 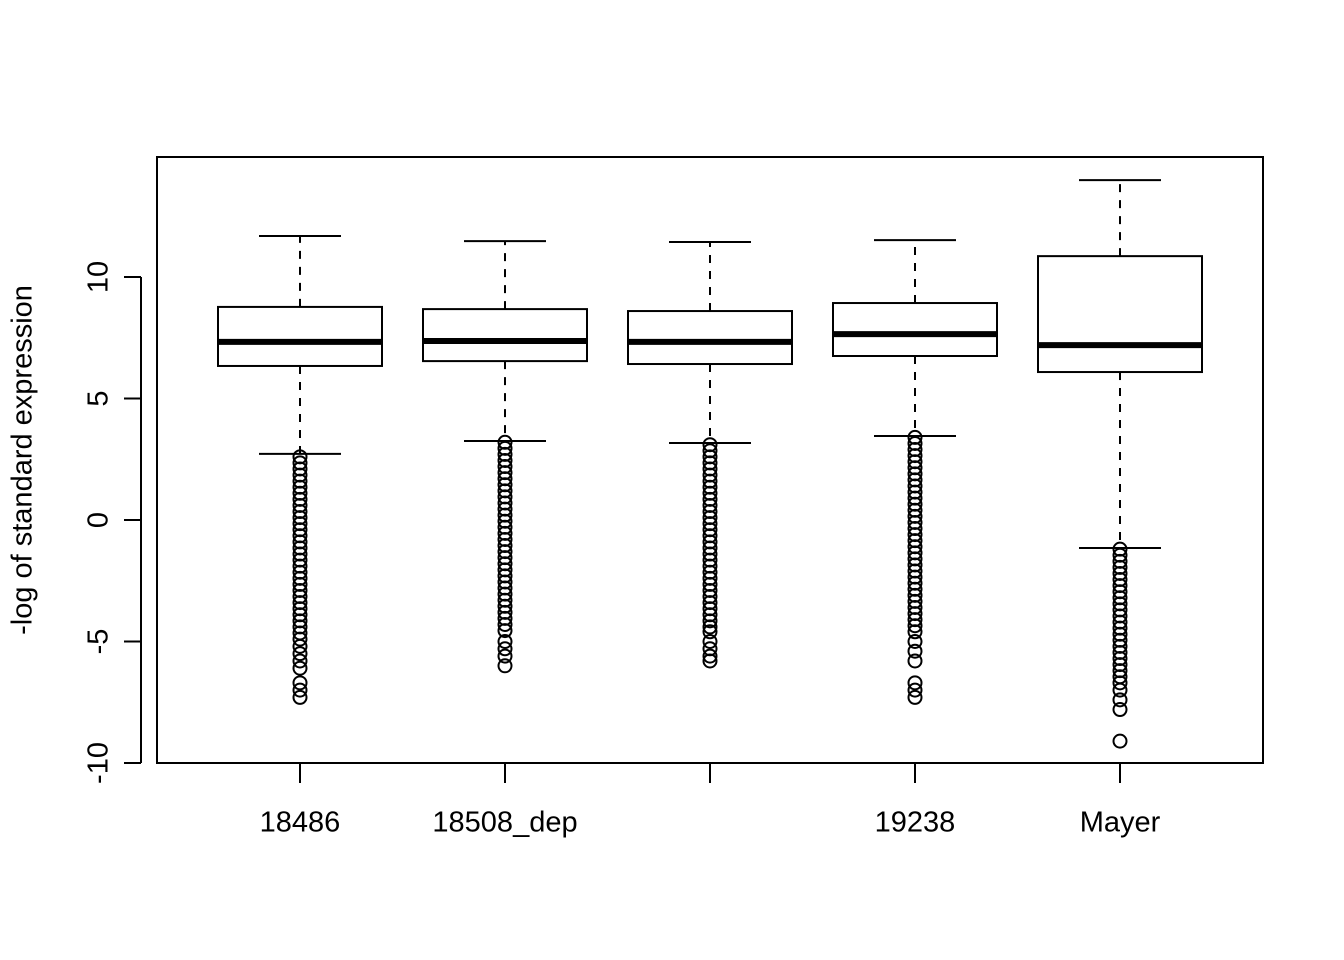 I want to click on y-tick-label: -5, so click(x=99, y=642).